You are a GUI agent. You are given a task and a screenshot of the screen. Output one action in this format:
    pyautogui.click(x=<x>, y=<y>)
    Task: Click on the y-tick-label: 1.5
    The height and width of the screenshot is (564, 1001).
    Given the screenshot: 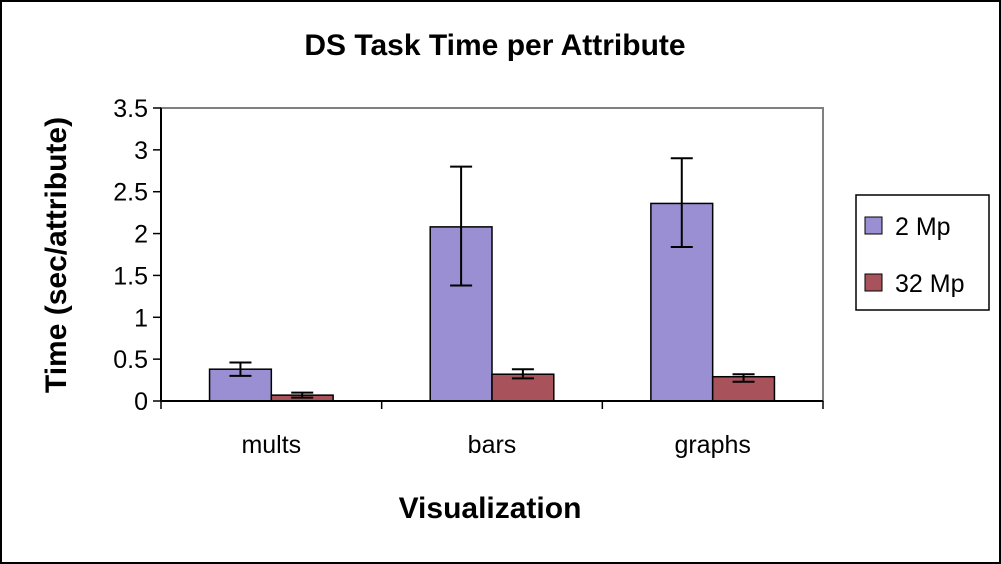 What is the action you would take?
    pyautogui.click(x=130, y=276)
    